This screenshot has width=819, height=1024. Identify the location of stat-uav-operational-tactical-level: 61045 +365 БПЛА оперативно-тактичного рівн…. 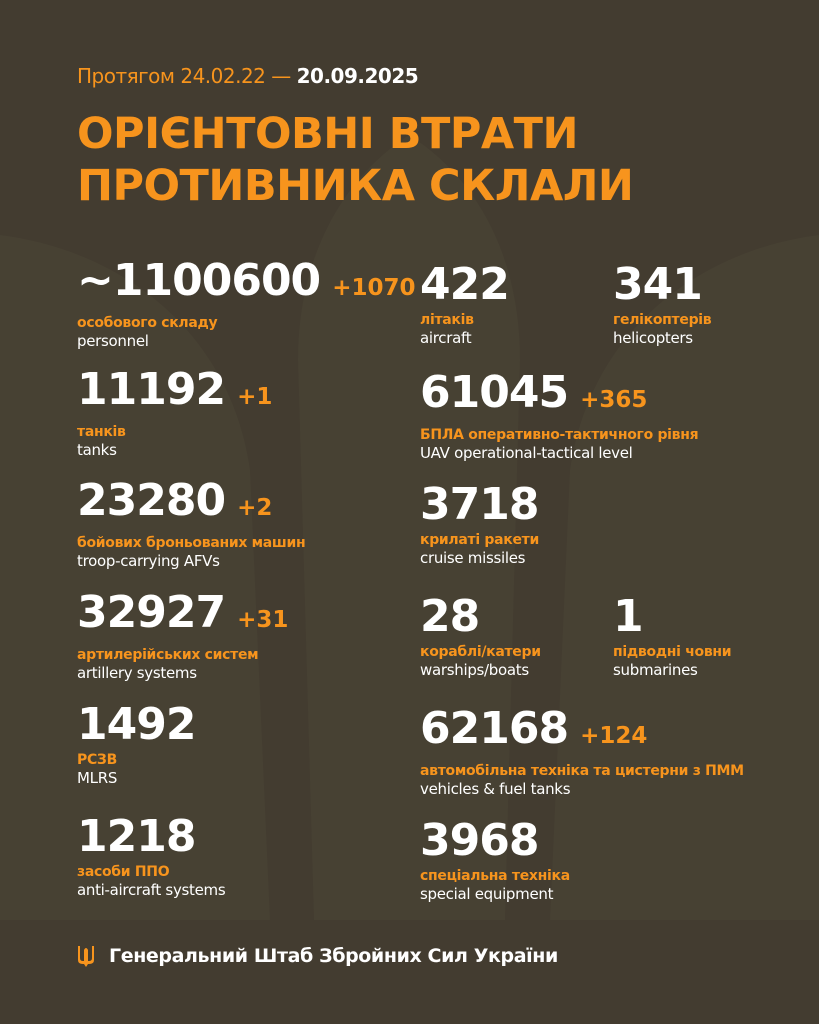
(559, 416).